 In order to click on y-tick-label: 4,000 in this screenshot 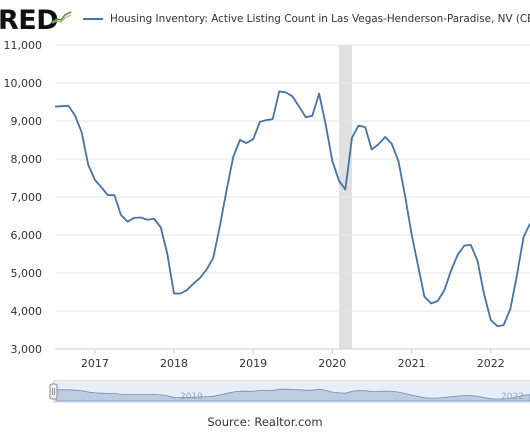, I will do `click(27, 311)`.